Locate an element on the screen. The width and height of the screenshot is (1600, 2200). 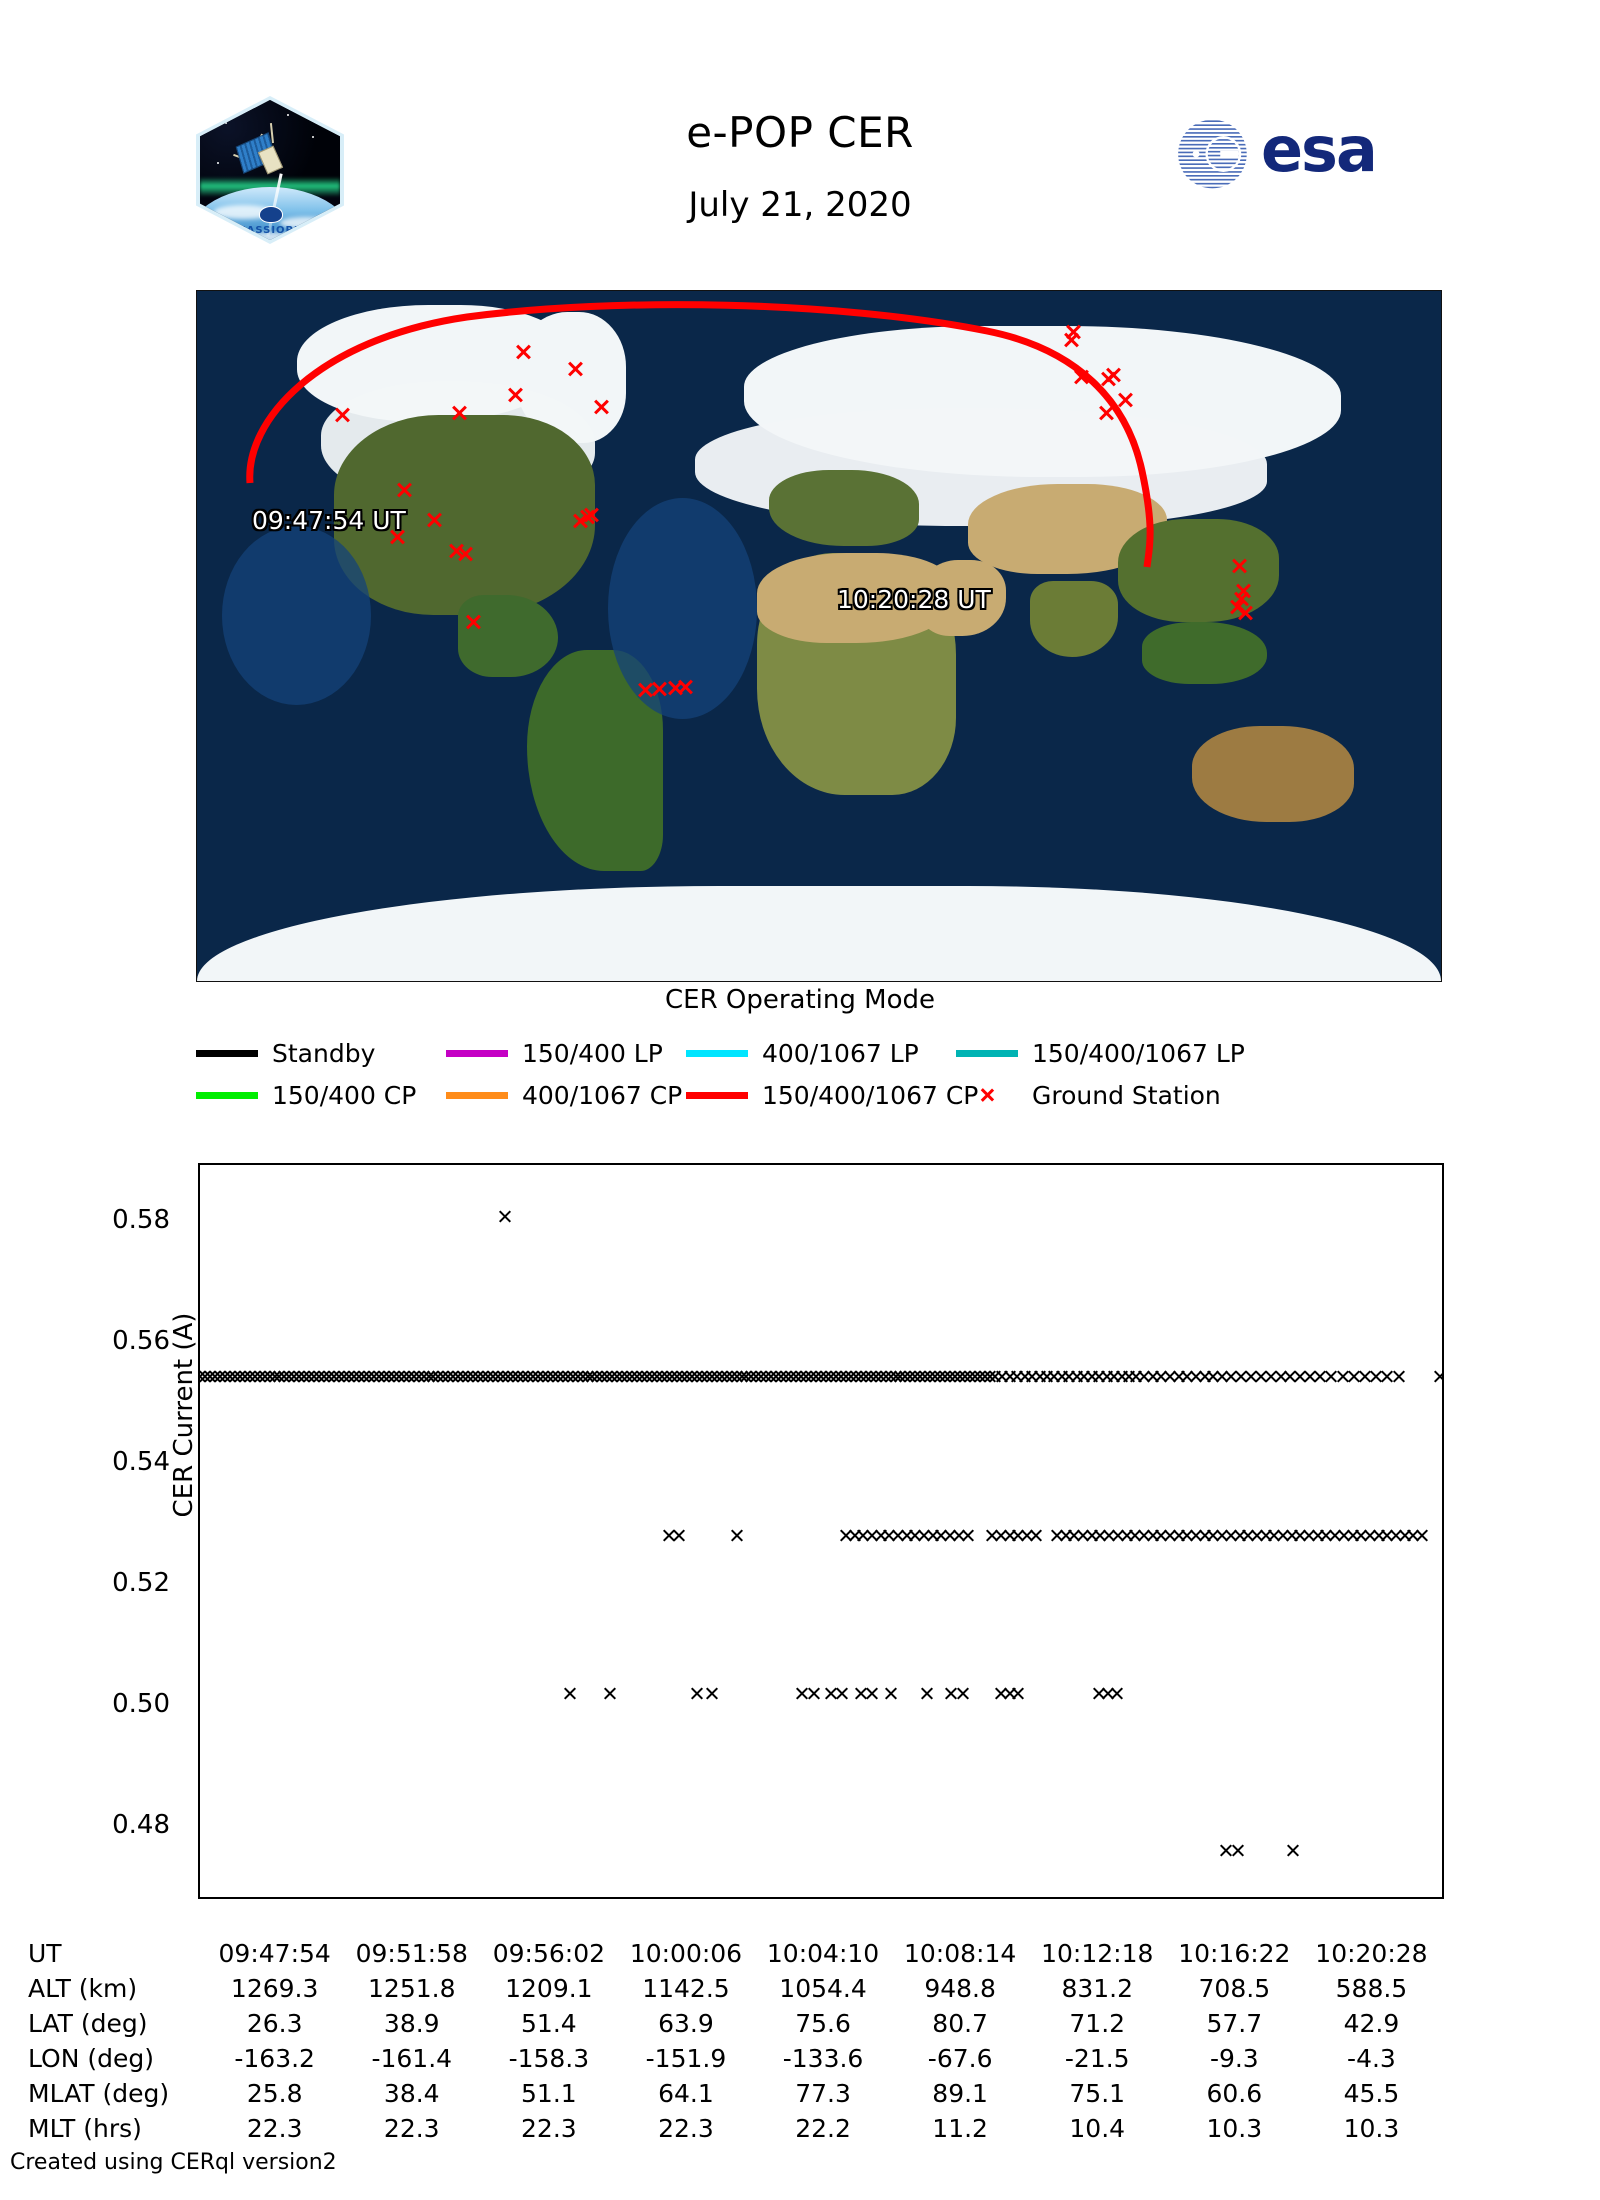
map-land-india is located at coordinates (1074, 618).